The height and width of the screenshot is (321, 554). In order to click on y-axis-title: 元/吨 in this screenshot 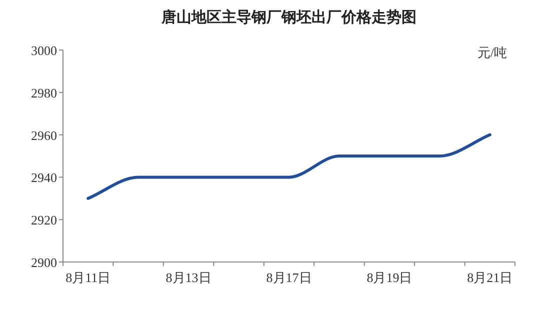, I will do `click(492, 52)`.